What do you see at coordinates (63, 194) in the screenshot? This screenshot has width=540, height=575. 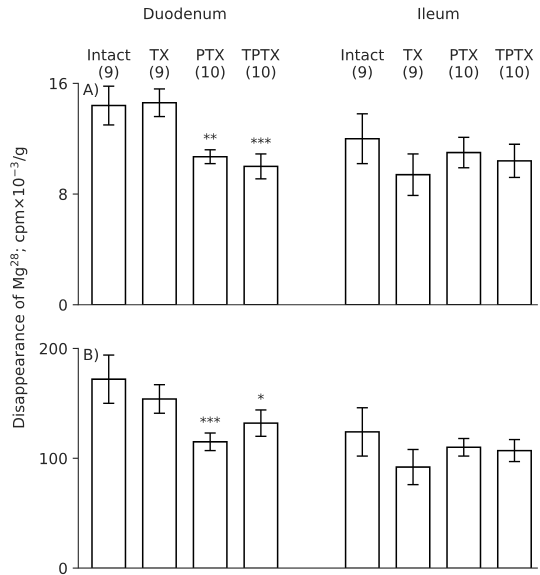 I see `y-tick-label: 8` at bounding box center [63, 194].